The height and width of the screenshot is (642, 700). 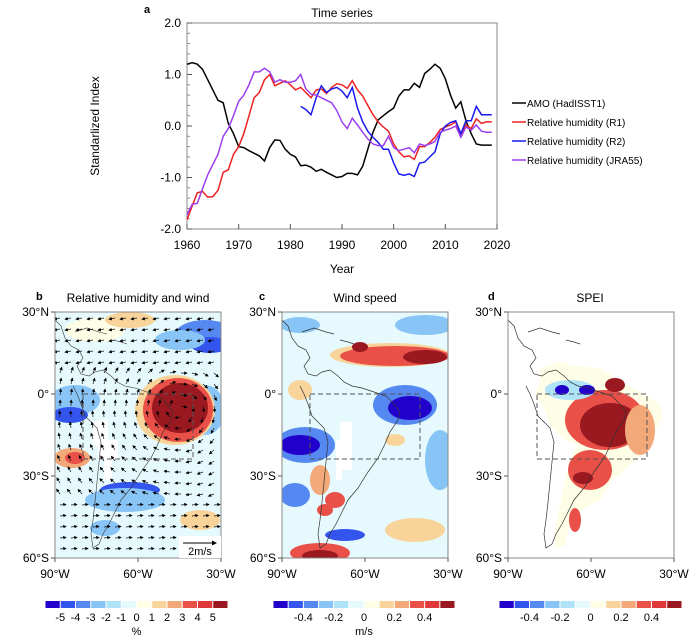 I want to click on series-lines, so click(x=339, y=140).